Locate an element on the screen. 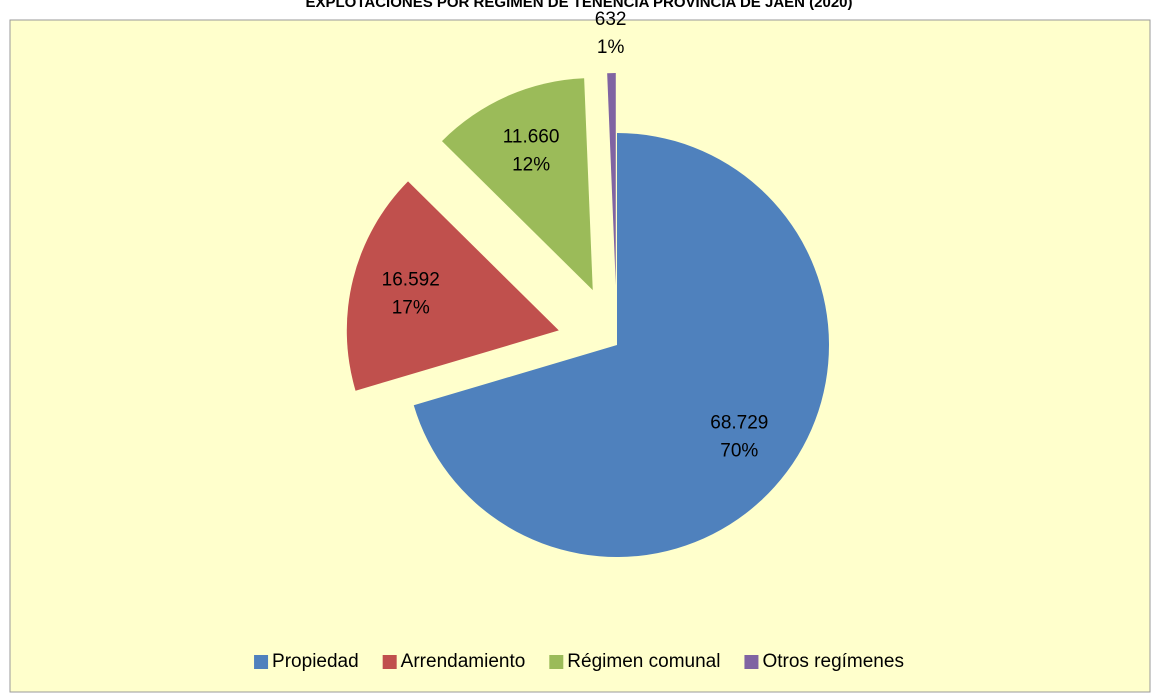  data-label: 16.592 is located at coordinates (411, 279).